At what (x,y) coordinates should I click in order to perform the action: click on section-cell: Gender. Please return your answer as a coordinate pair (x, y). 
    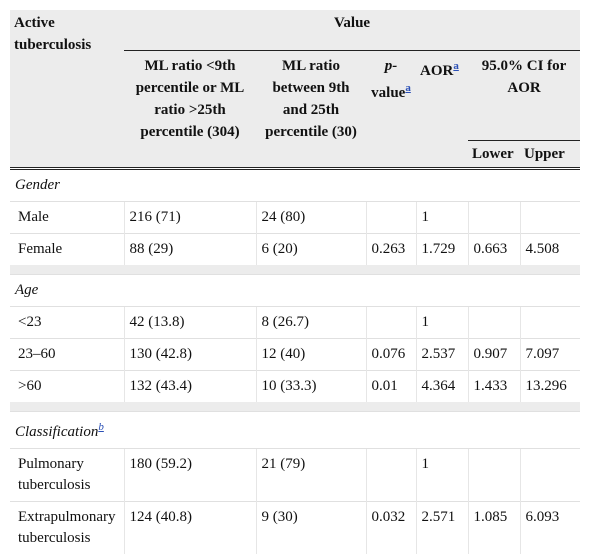
    Looking at the image, I should click on (295, 184).